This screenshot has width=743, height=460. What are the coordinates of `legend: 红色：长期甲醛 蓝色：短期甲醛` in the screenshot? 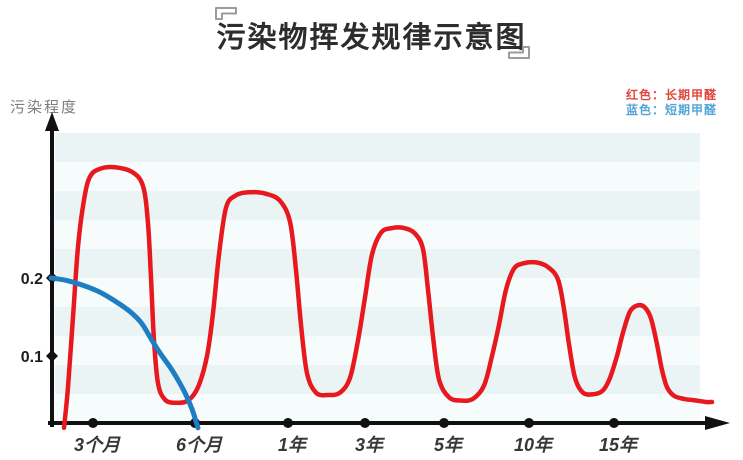 It's located at (671, 103).